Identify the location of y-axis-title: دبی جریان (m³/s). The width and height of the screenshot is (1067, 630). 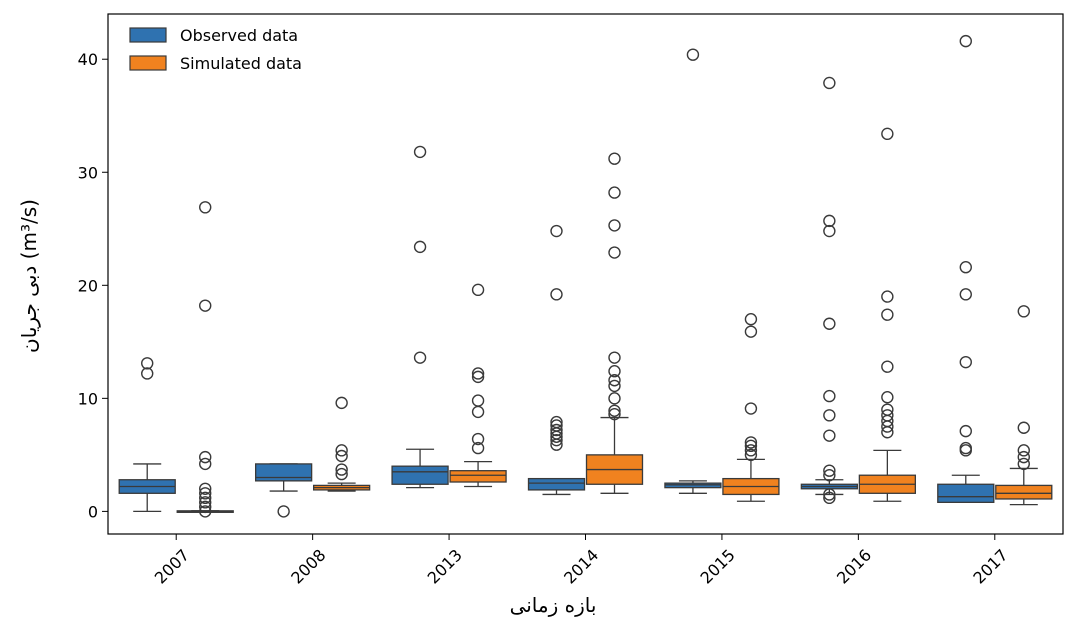
(29, 276).